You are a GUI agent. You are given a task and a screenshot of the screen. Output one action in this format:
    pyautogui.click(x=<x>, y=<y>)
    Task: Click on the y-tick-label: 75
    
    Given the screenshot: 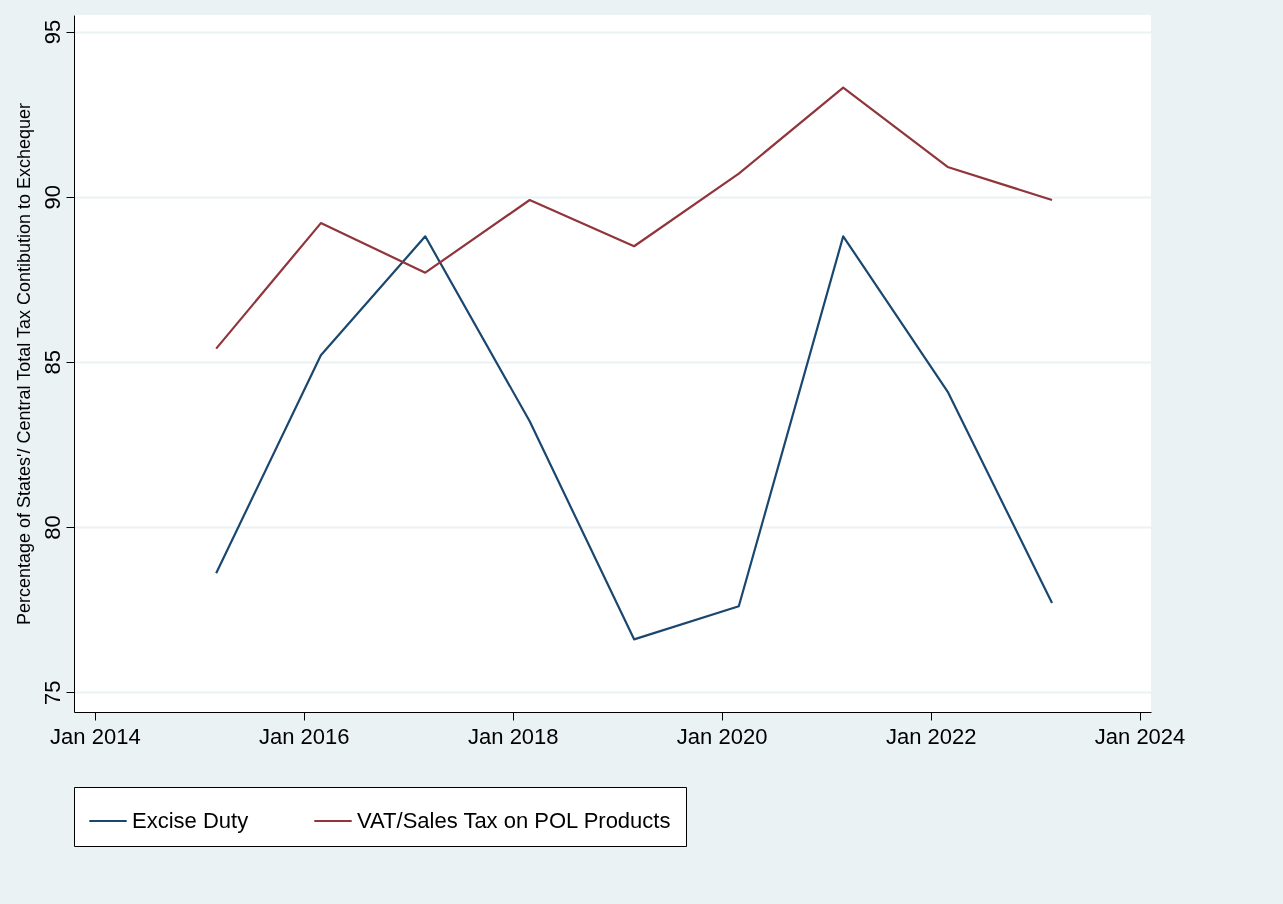 What is the action you would take?
    pyautogui.click(x=52, y=692)
    